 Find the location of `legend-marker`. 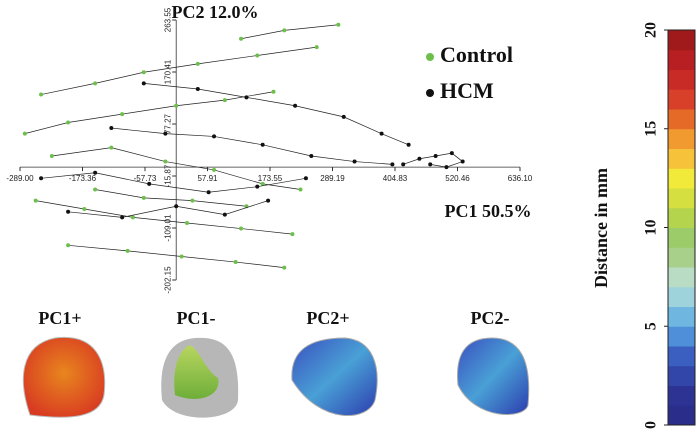

legend-marker is located at coordinates (430, 57).